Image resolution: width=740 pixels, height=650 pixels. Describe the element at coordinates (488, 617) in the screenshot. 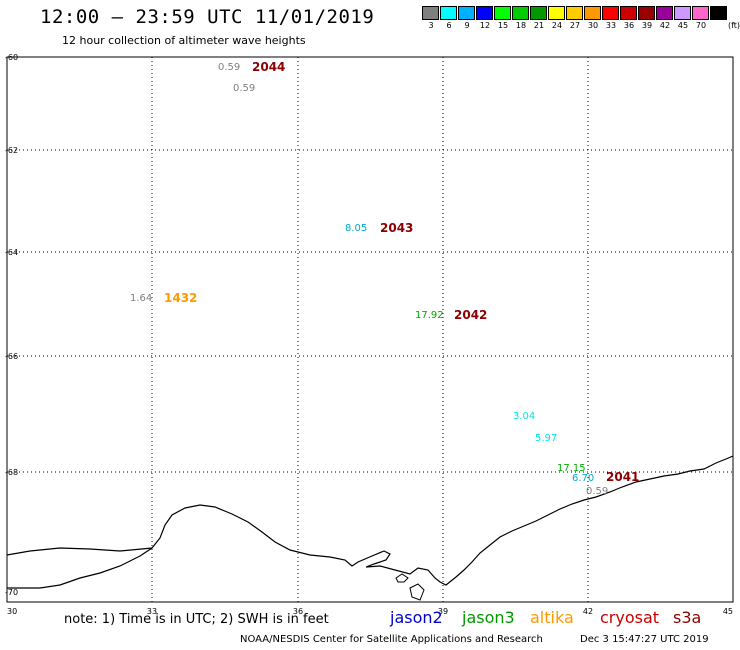

I see `legend-jason3: jason3` at that location.